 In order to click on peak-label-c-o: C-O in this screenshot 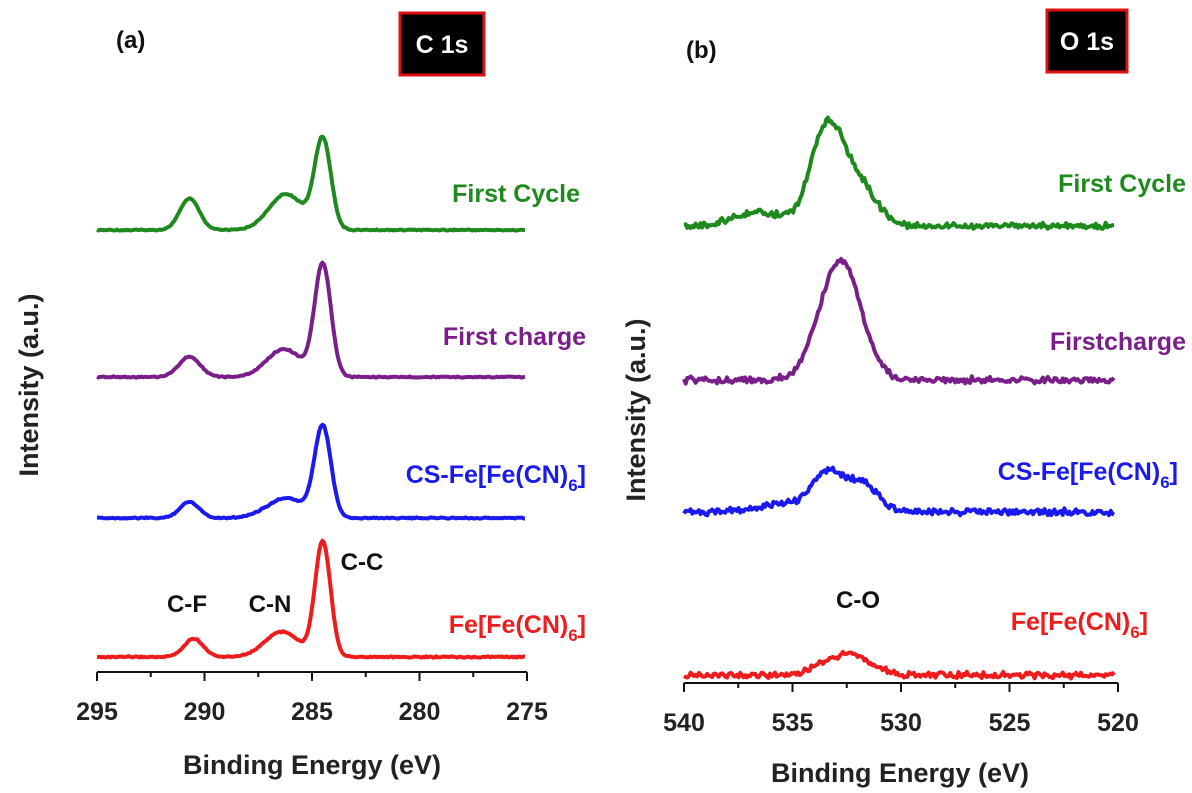, I will do `click(858, 600)`.